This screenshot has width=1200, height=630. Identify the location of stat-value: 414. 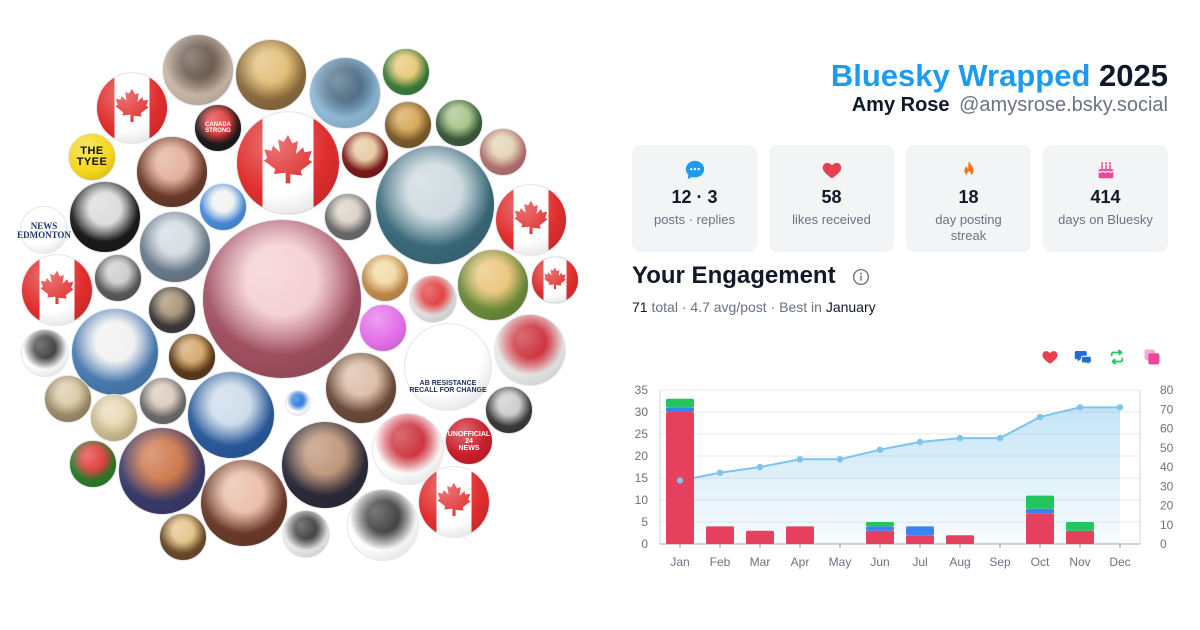
(1105, 197).